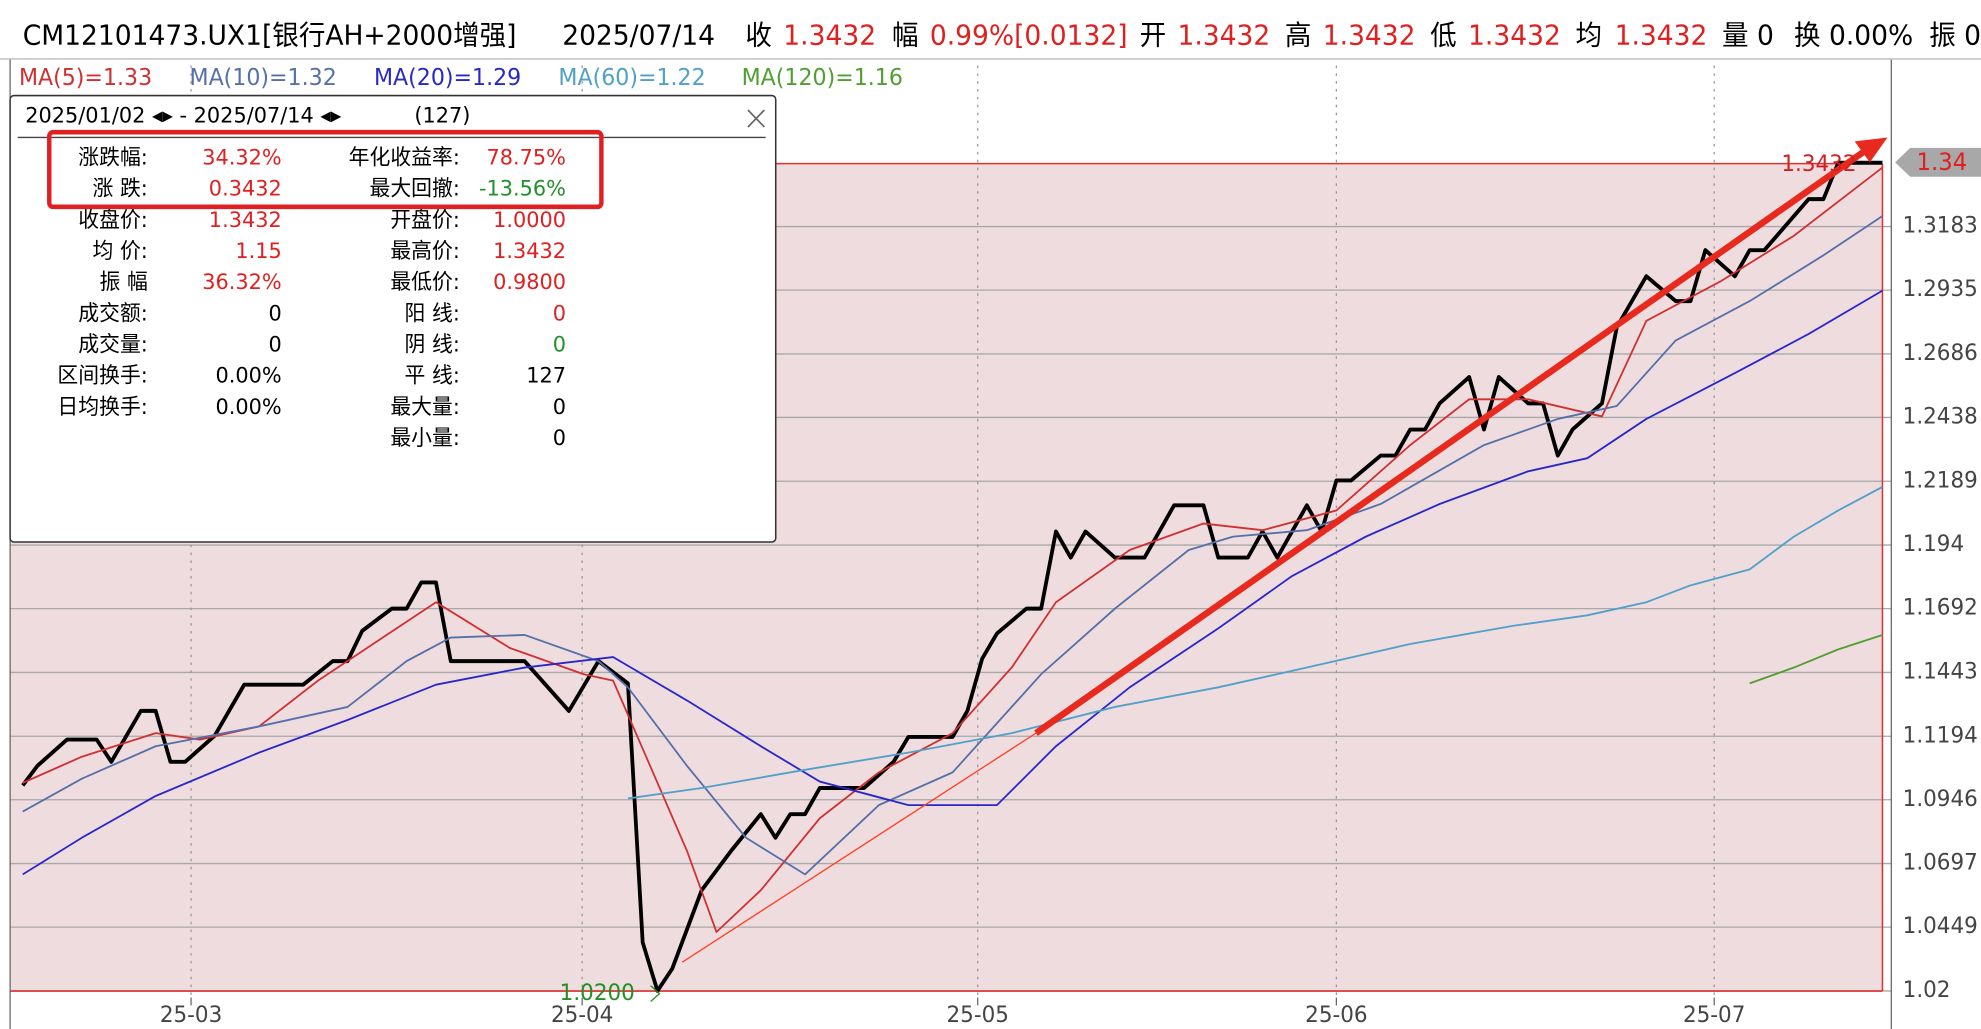 This screenshot has width=1981, height=1029. Describe the element at coordinates (119, 188) in the screenshot. I see `stat-label: 涨 跌:` at that location.